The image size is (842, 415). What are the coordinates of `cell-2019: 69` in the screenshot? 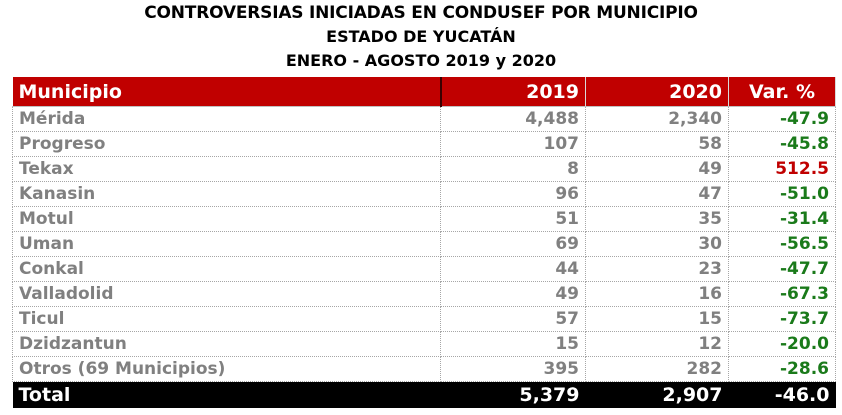 It's located at (513, 244).